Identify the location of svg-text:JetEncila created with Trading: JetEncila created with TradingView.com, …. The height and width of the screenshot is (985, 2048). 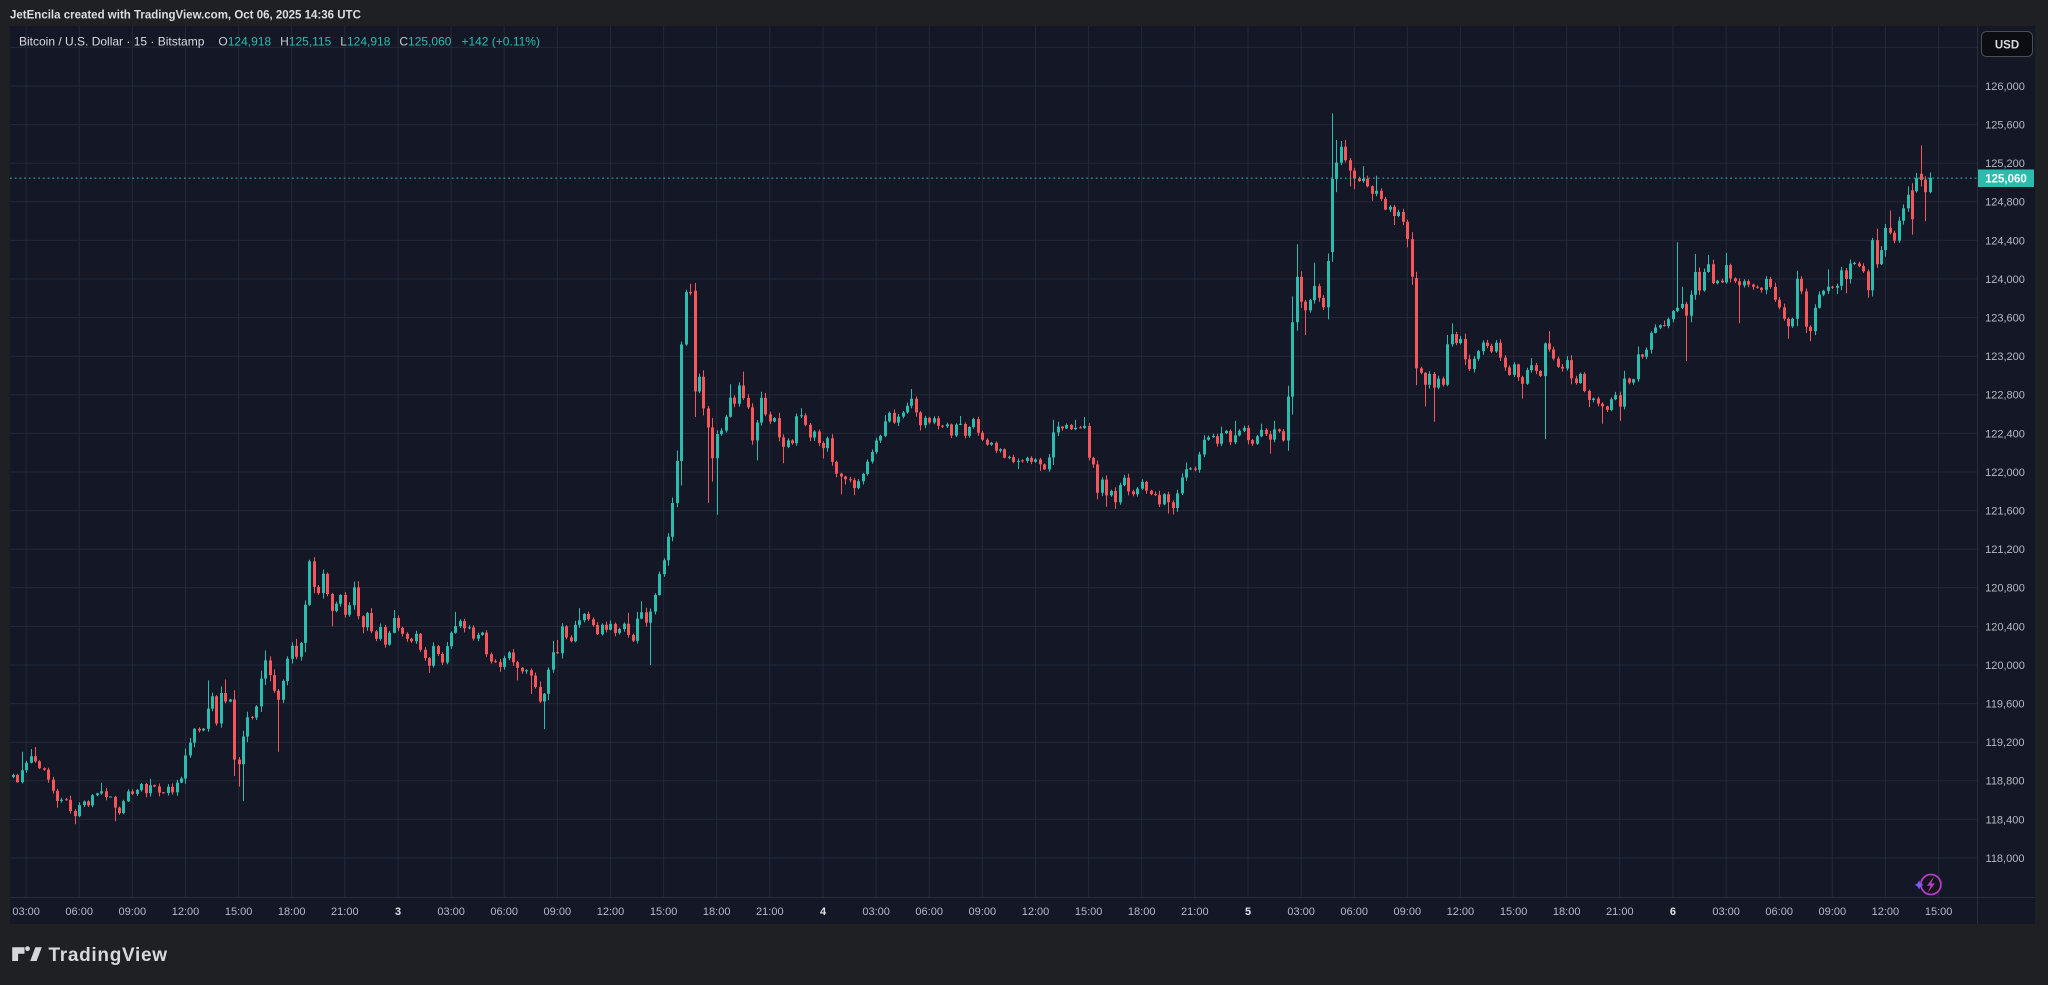
(185, 16).